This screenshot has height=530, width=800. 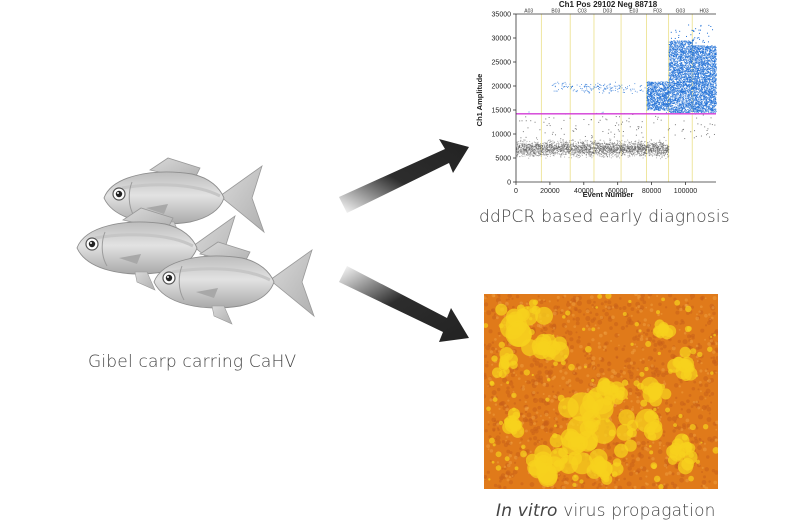 I want to click on fish-group-icon, so click(x=195, y=241).